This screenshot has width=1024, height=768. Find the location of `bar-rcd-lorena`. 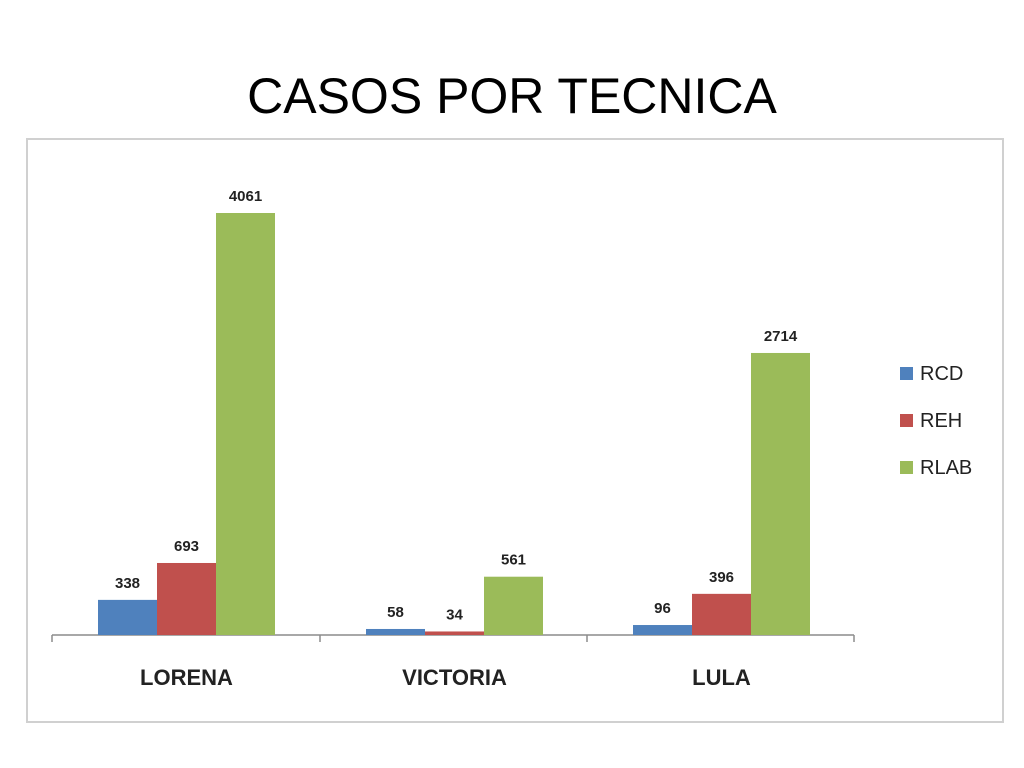

bar-rcd-lorena is located at coordinates (127, 617).